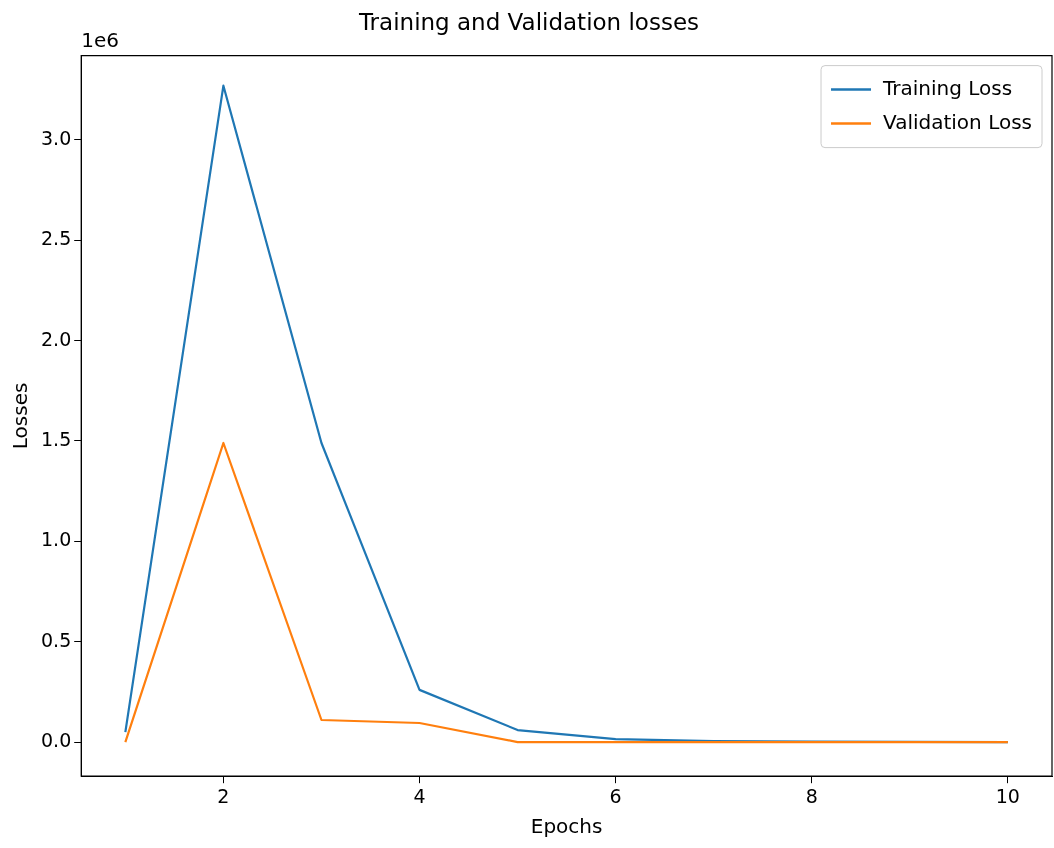 The height and width of the screenshot is (848, 1054). I want to click on y-axis-title: Losses, so click(20, 416).